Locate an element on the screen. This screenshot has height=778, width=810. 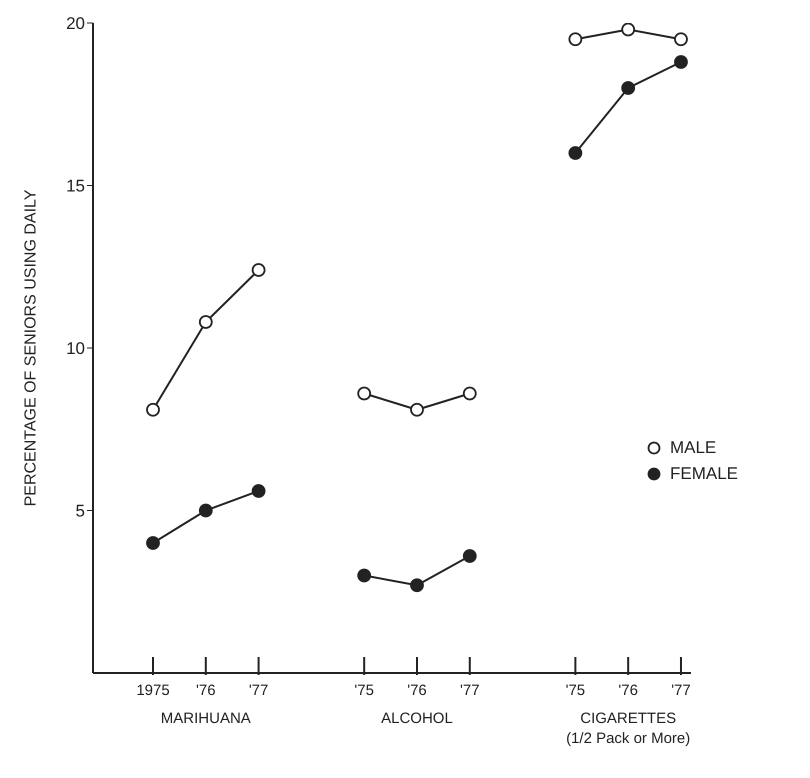
y-tick-label: 10 is located at coordinates (75, 348).